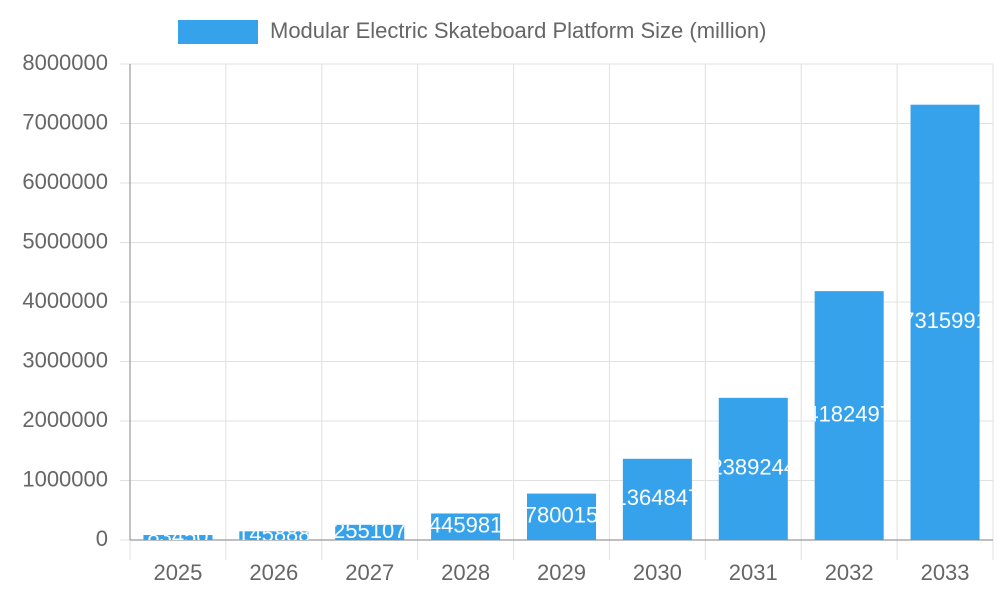 This screenshot has width=1000, height=600. What do you see at coordinates (849, 572) in the screenshot?
I see `x-tick-label: 2032` at bounding box center [849, 572].